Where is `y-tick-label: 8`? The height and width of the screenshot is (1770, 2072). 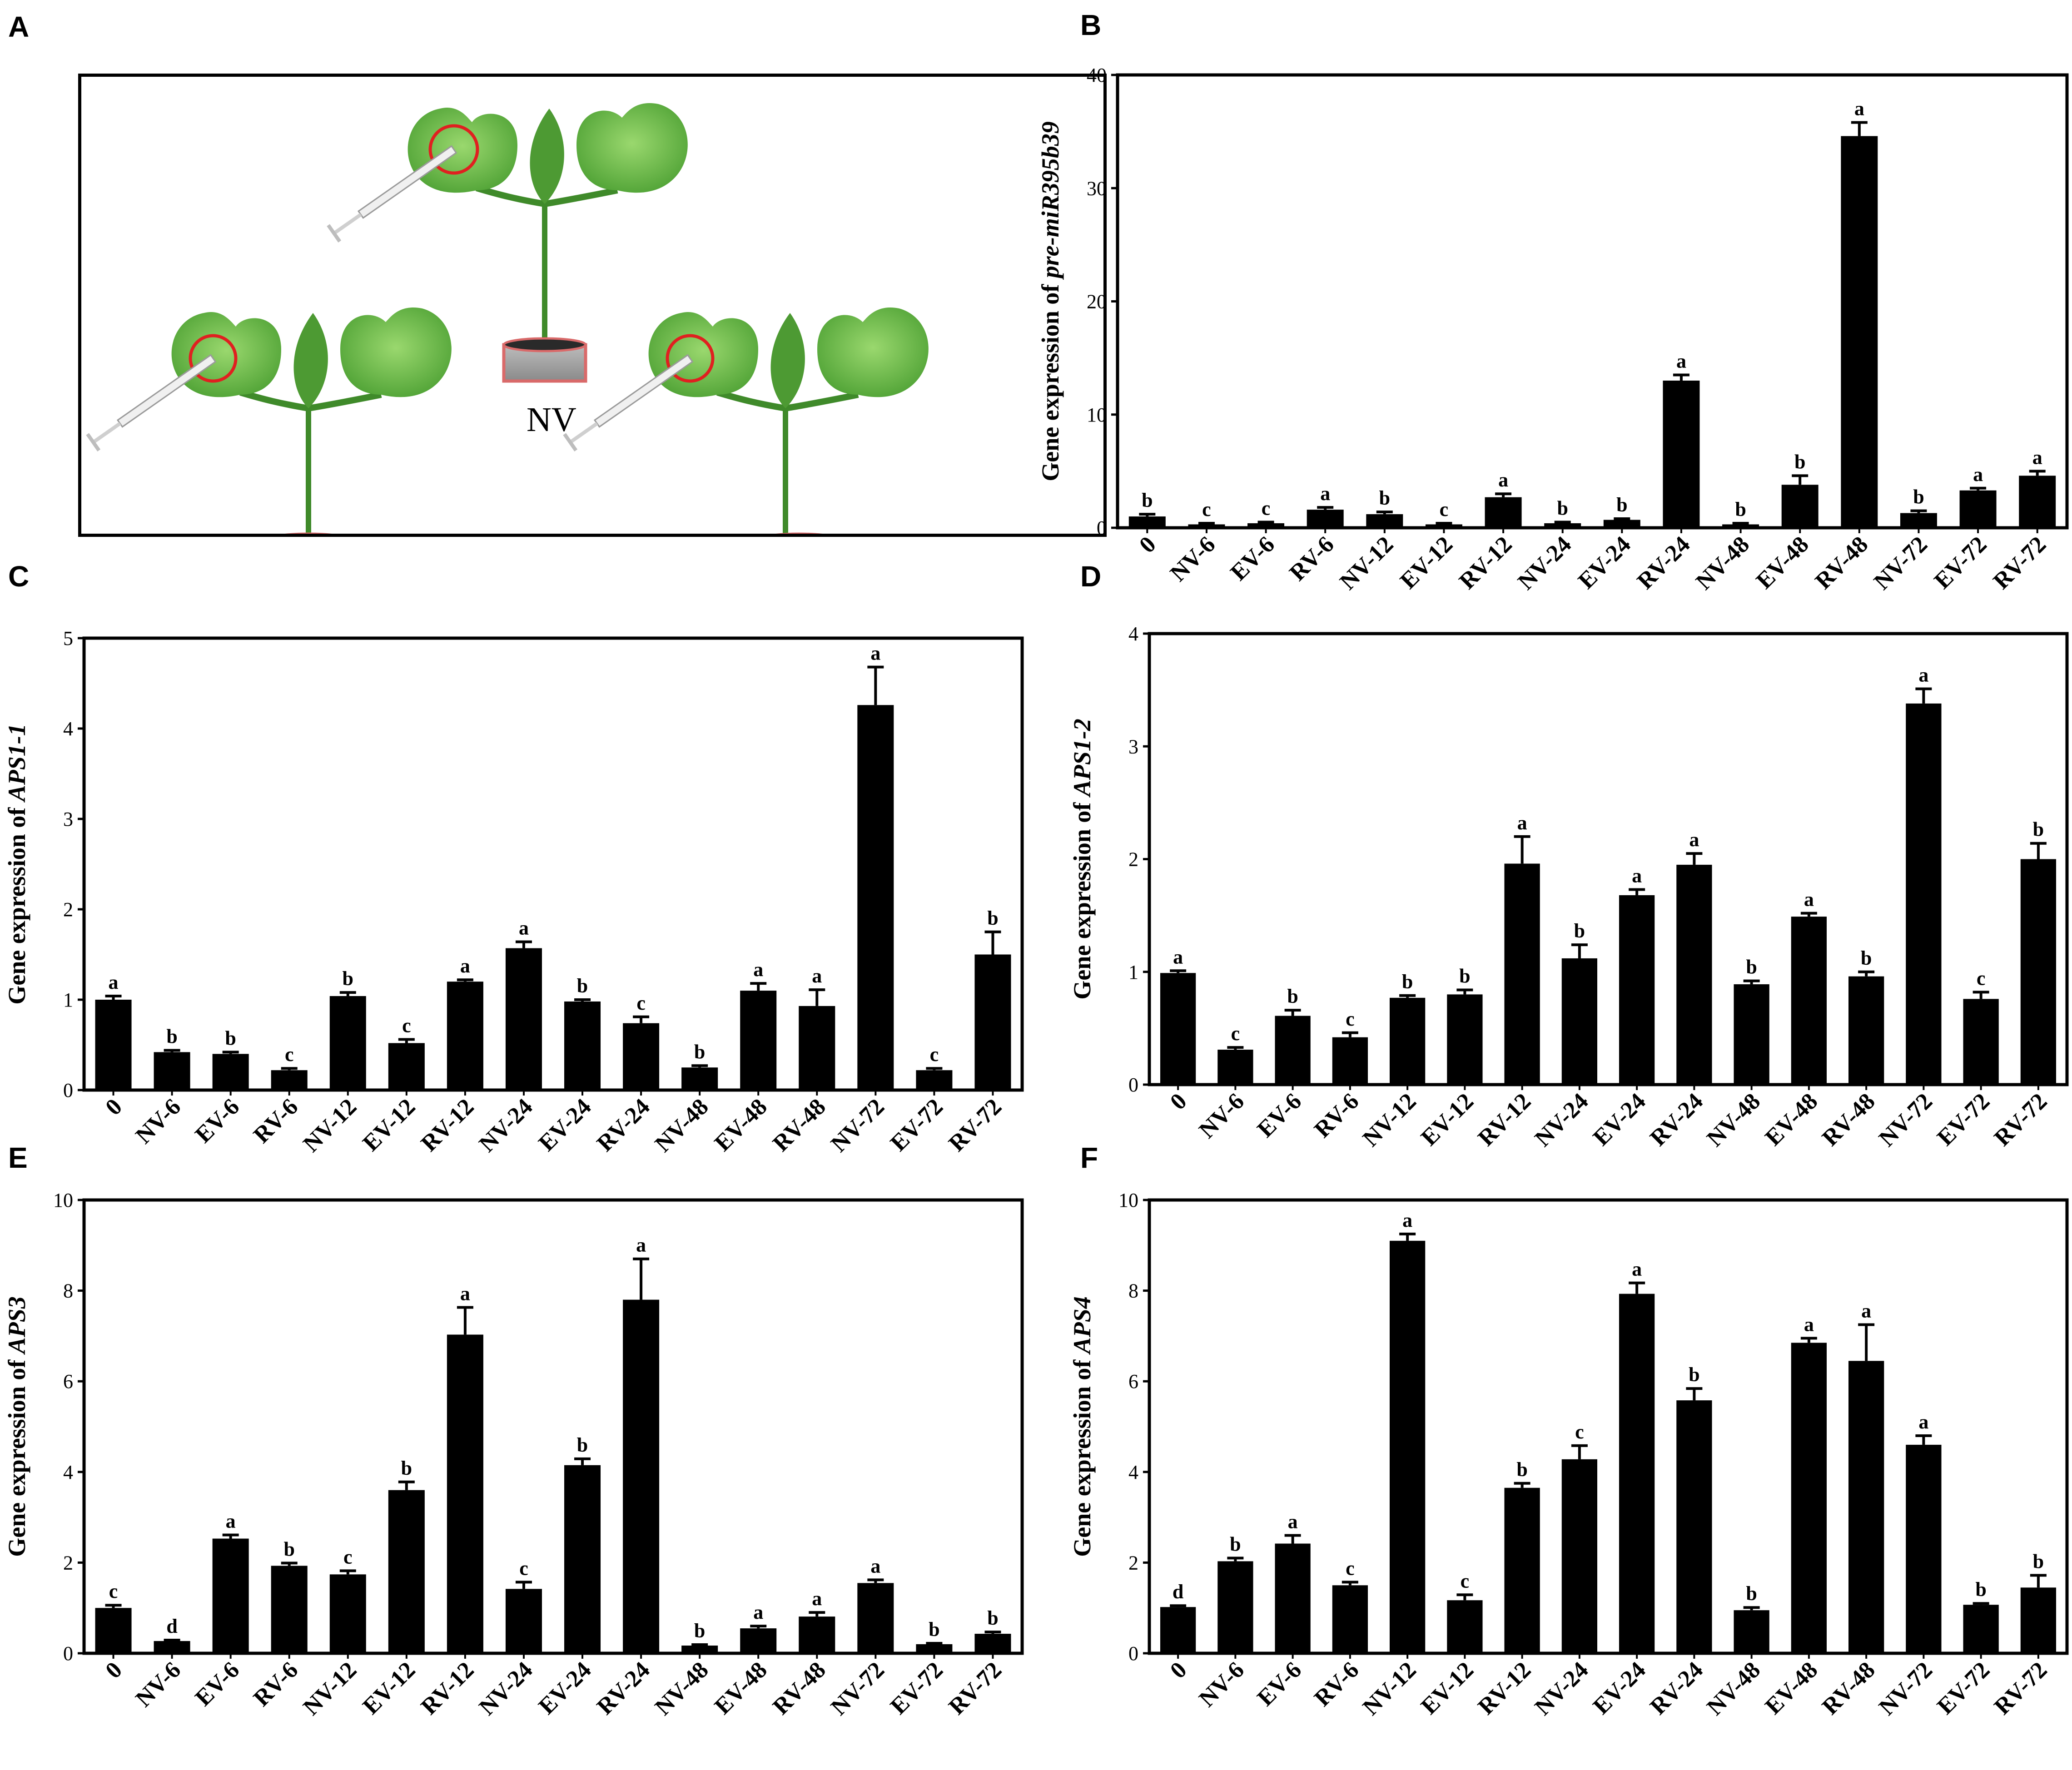
y-tick-label: 8 is located at coordinates (68, 1291).